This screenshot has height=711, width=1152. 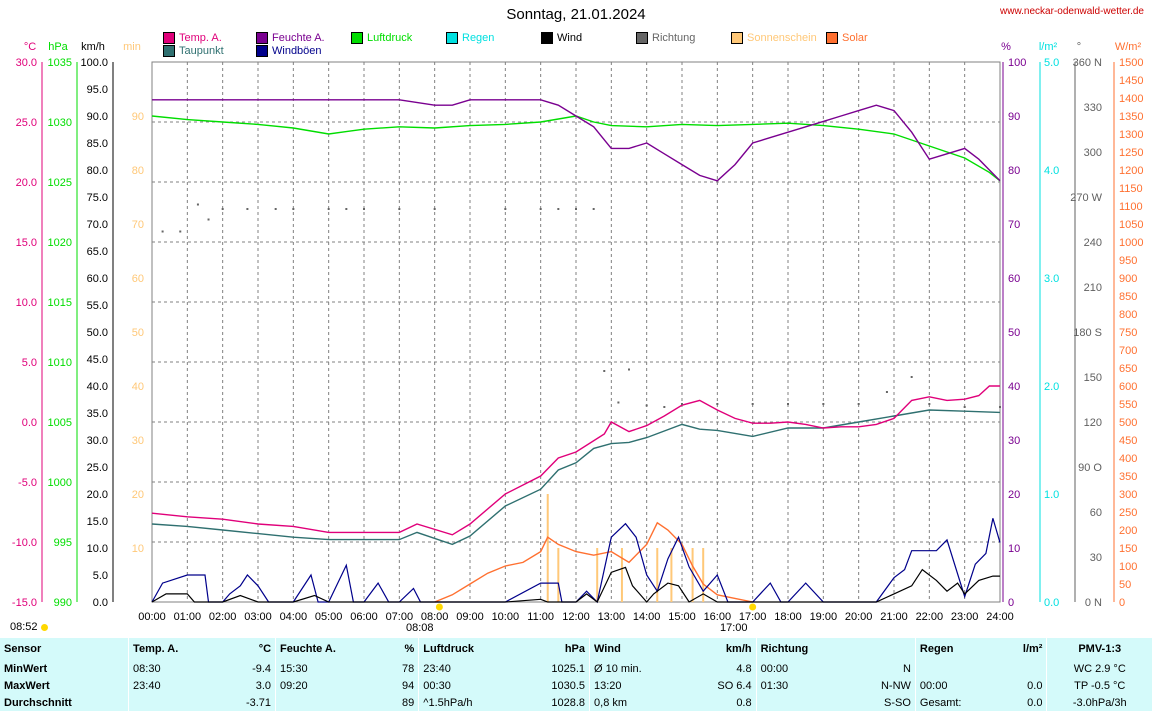 What do you see at coordinates (930, 617) in the screenshot?
I see `time-tick-label: 22:00` at bounding box center [930, 617].